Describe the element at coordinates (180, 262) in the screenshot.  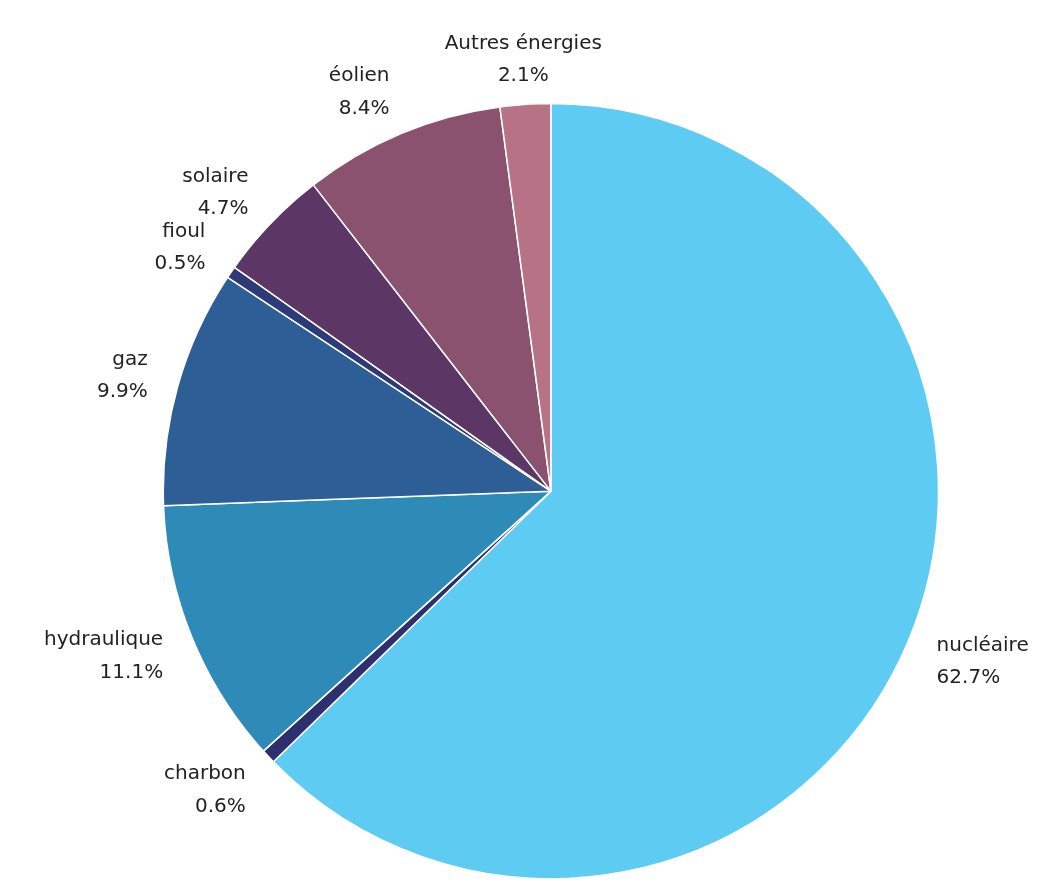
I see `data-label: 0.5%` at that location.